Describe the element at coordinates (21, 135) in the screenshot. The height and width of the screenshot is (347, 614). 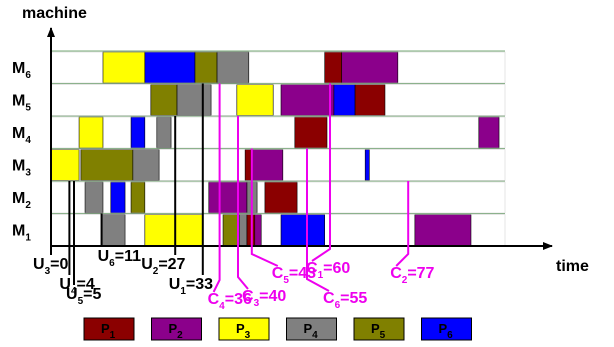
I see `machine-label: M4` at that location.